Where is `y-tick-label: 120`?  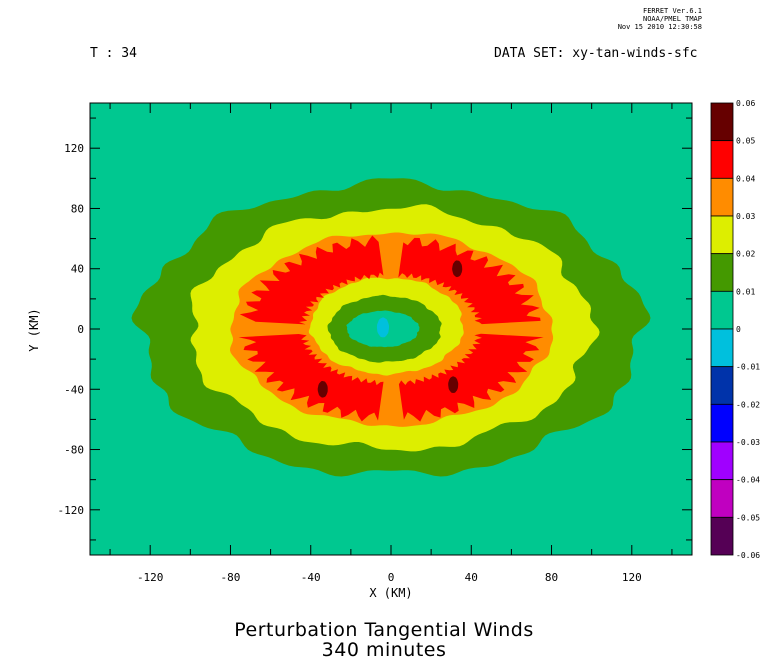
y-tick-label: 120 is located at coordinates (74, 148).